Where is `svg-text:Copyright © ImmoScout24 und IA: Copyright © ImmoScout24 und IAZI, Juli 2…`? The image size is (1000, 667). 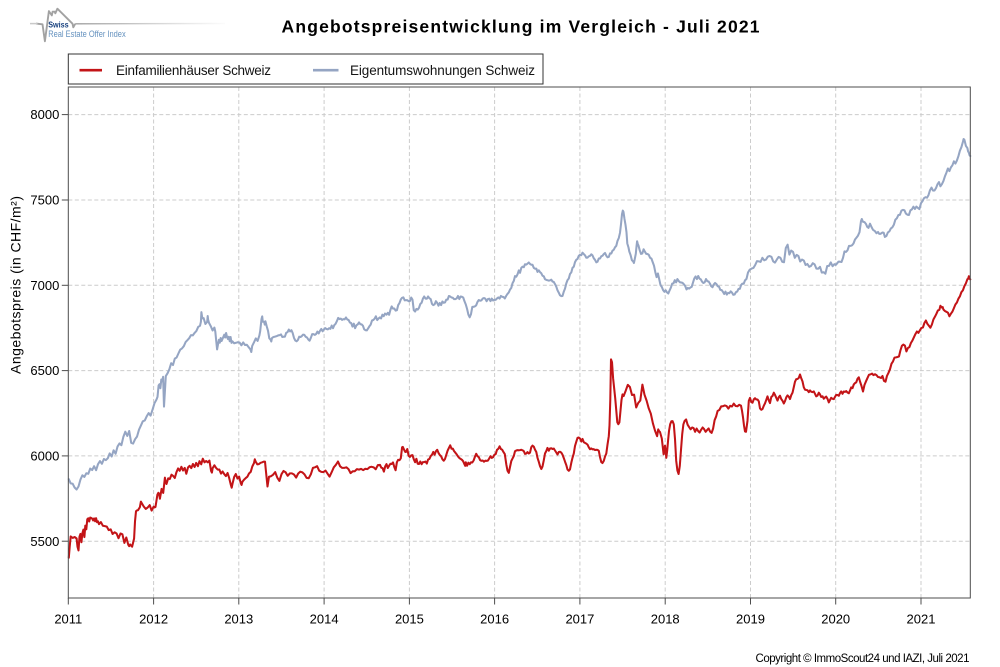
svg-text:Copyright © ImmoScout24 und IA: Copyright © ImmoScout24 und IAZI, Juli 2… is located at coordinates (863, 659).